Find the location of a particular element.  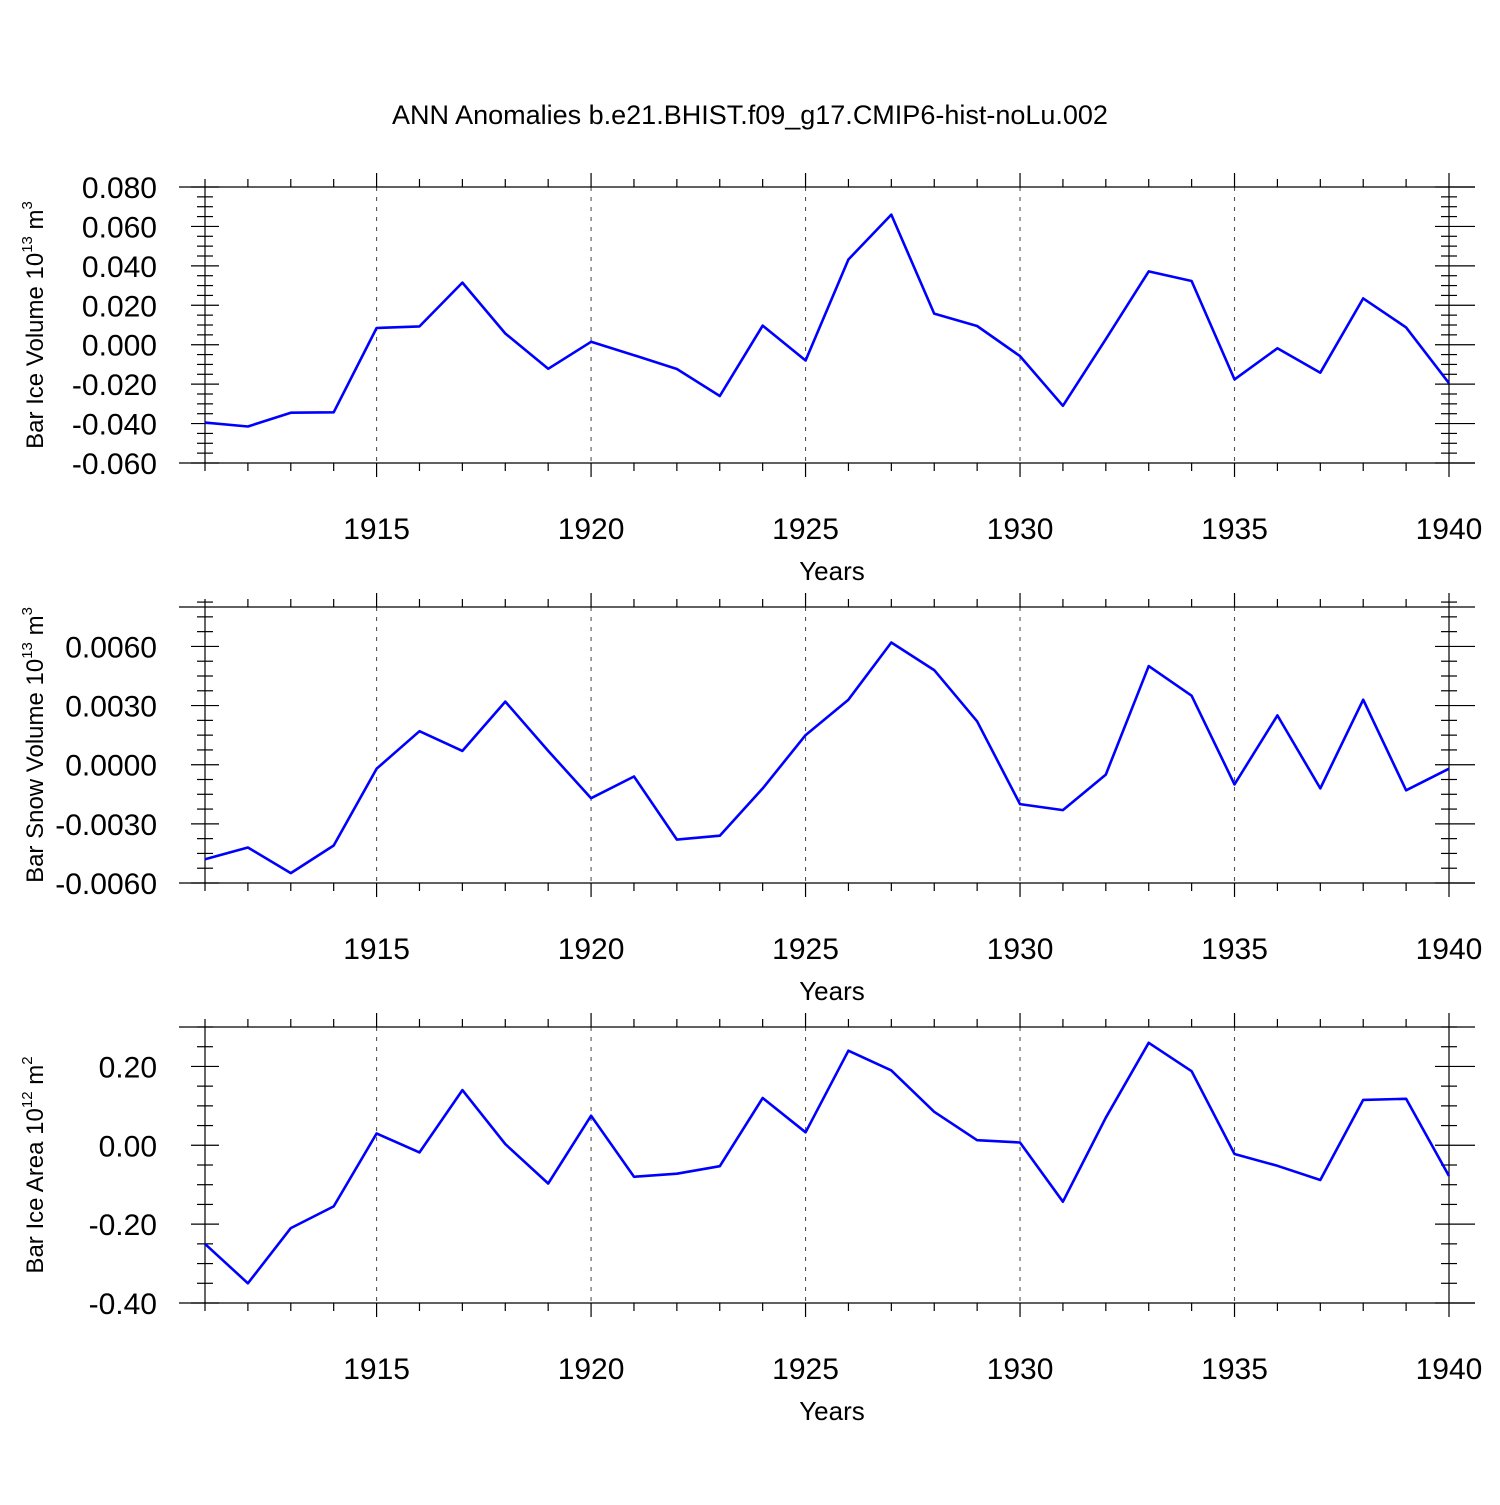

y-tick-label: 0.0000 is located at coordinates (111, 766).